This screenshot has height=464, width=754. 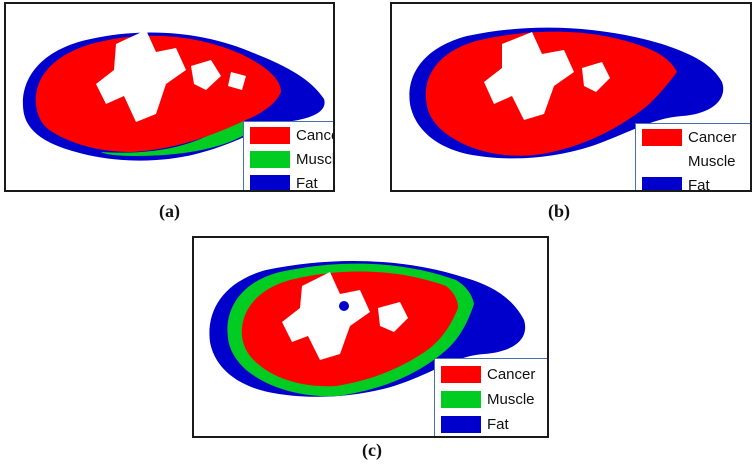 I want to click on fat-spot, so click(x=344, y=306).